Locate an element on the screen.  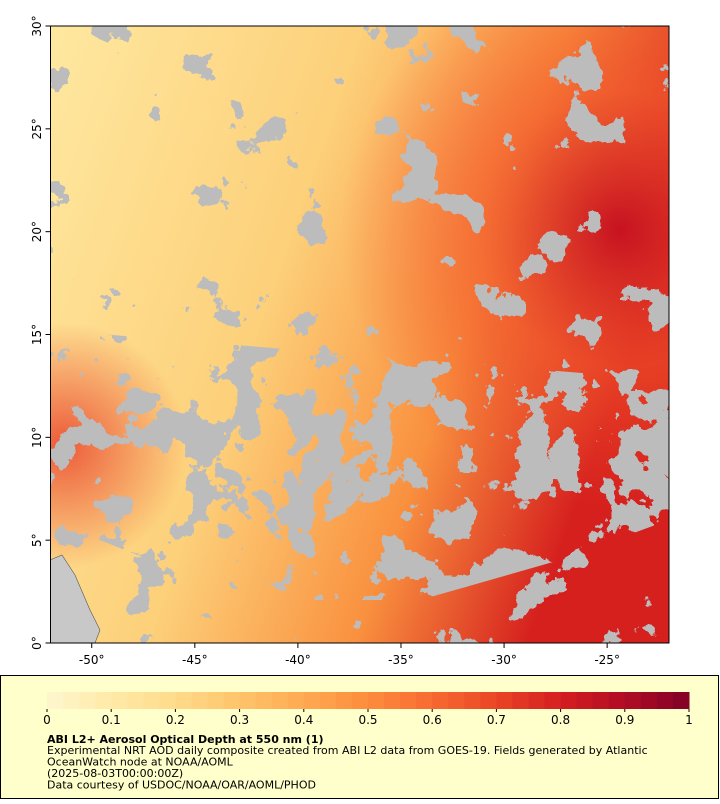
colorbar-tick-label: 0.4 is located at coordinates (303, 720).